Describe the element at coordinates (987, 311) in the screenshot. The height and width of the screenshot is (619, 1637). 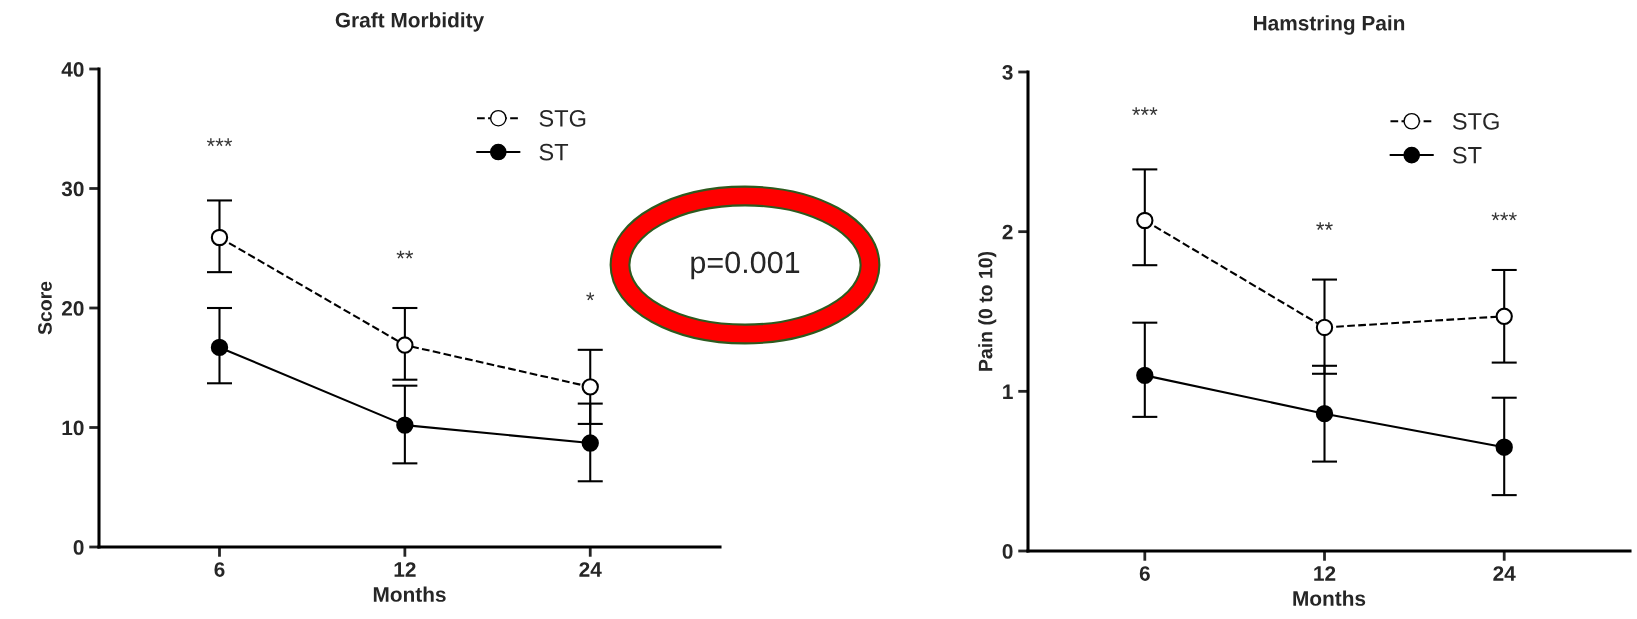
I see `y-axis-title: Pain (0 to 10)` at that location.